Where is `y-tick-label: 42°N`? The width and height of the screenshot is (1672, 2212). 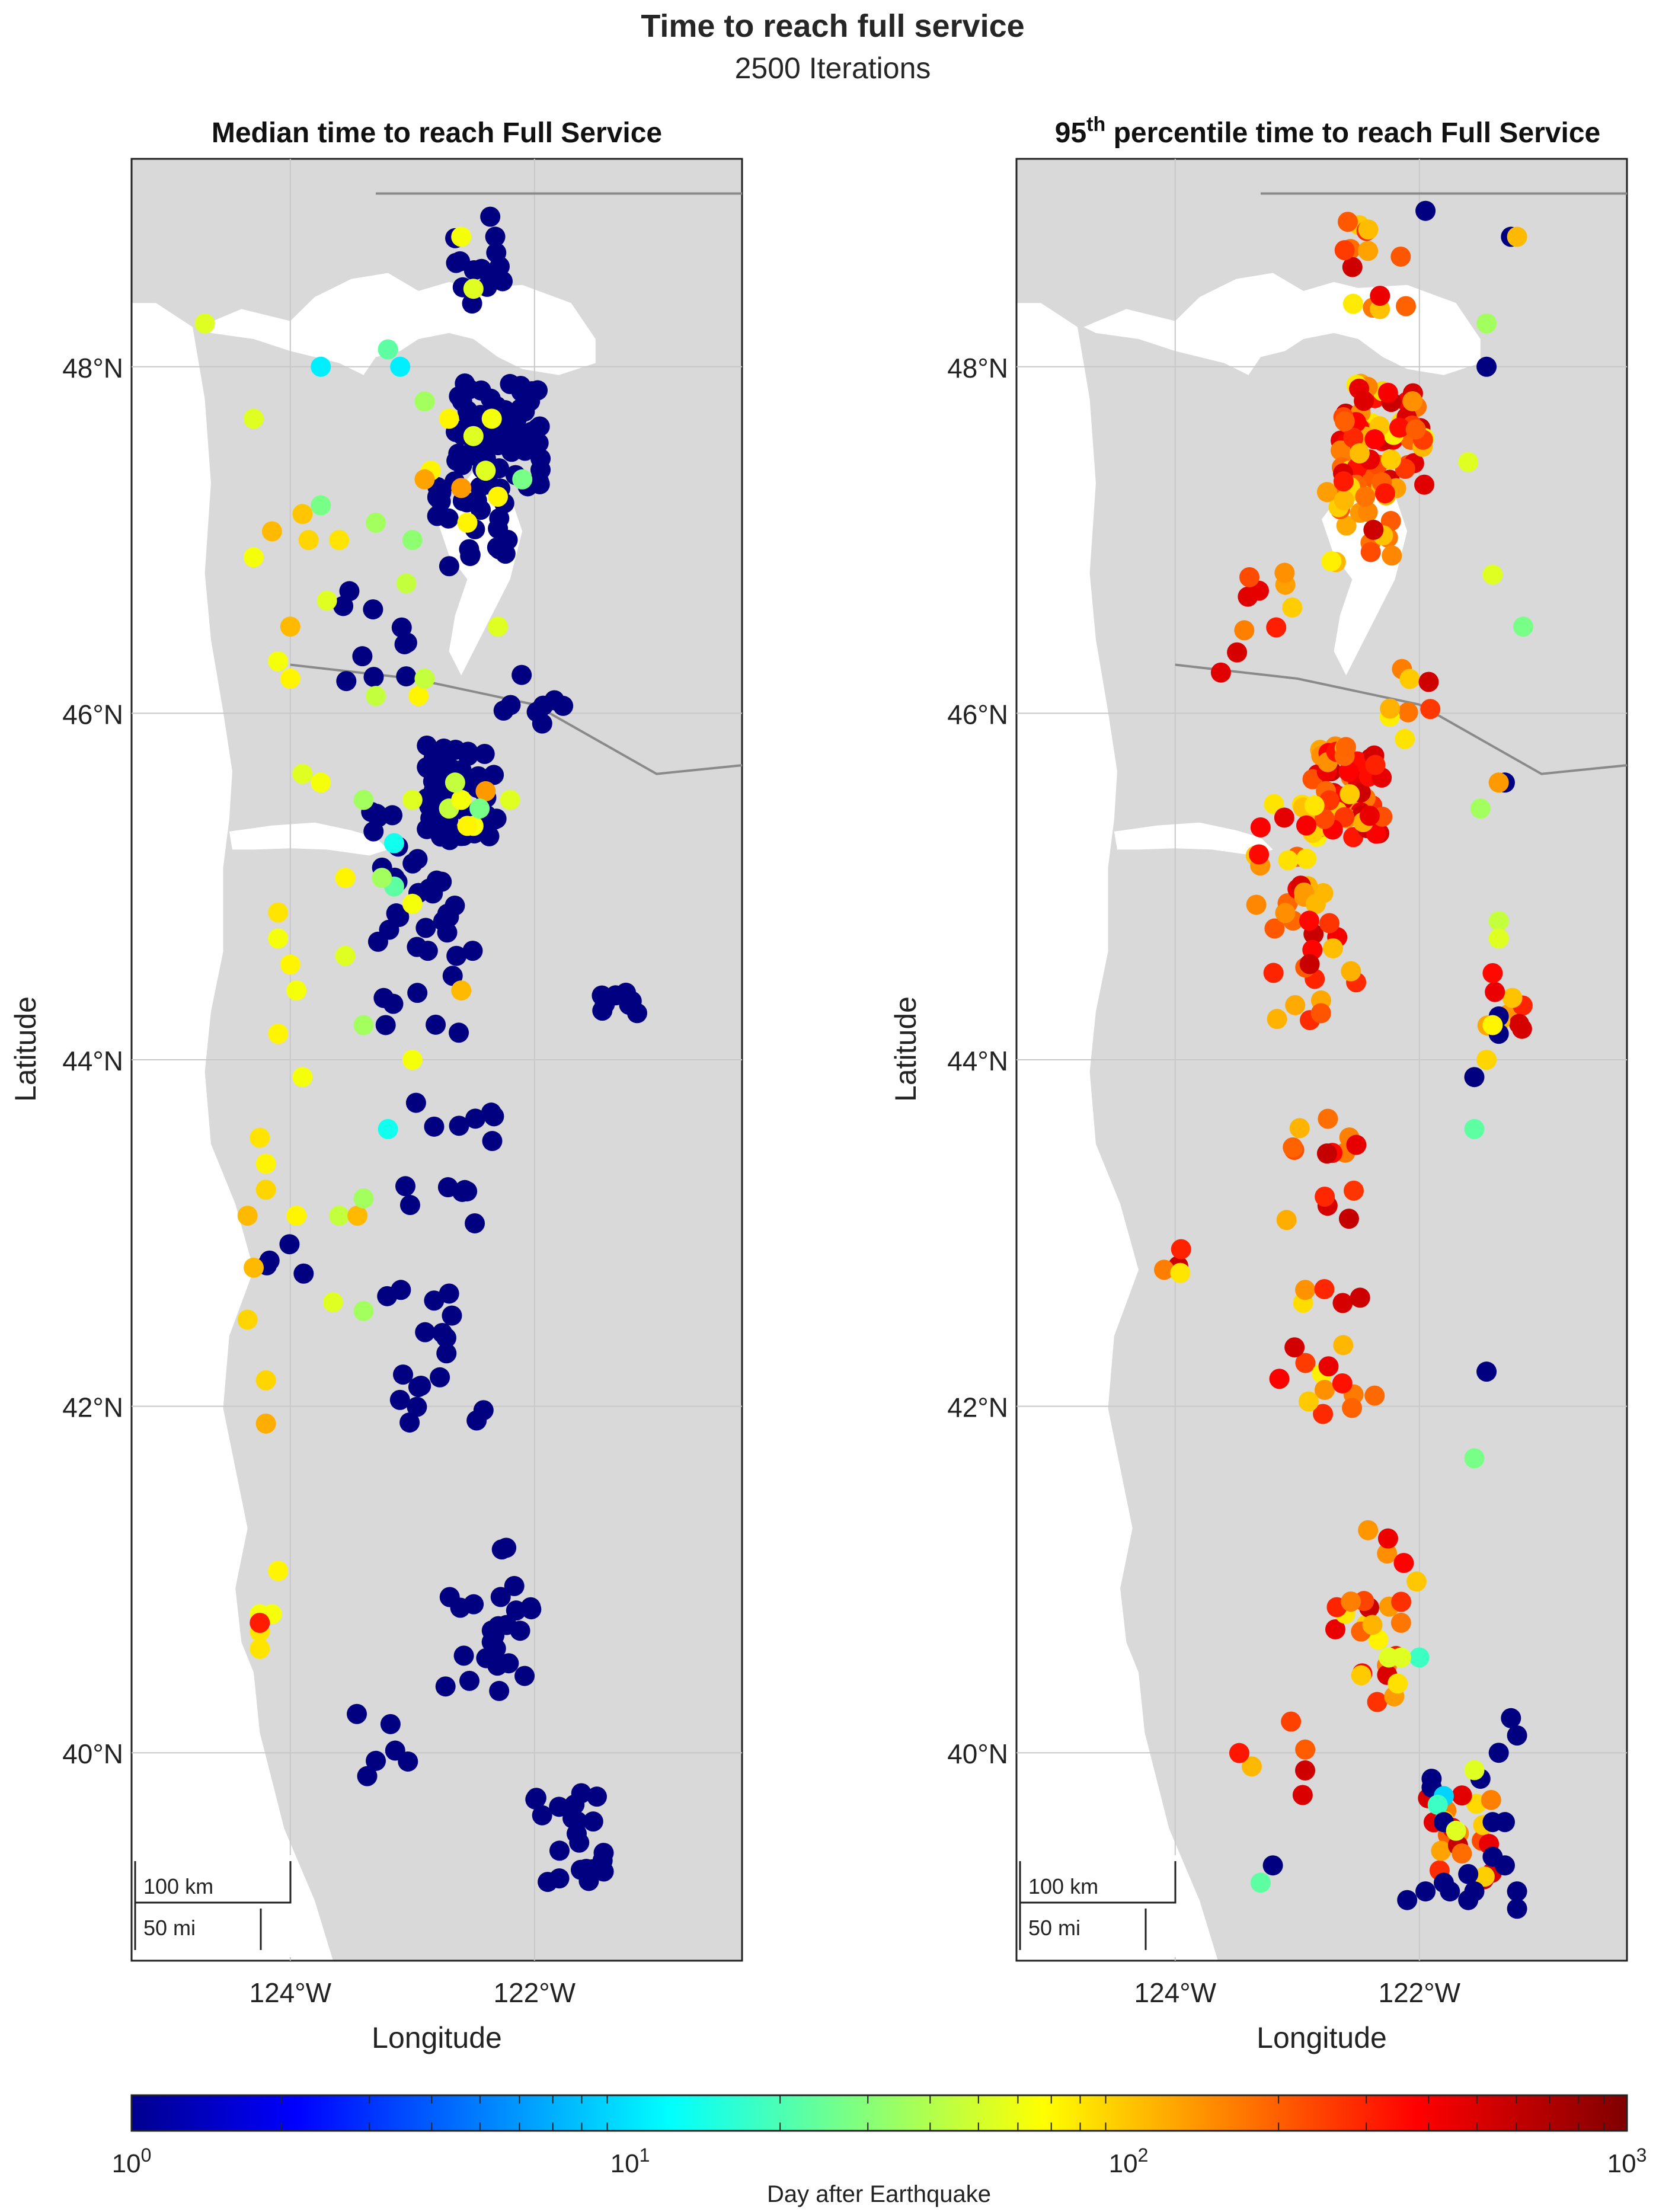
y-tick-label: 42°N is located at coordinates (977, 1408).